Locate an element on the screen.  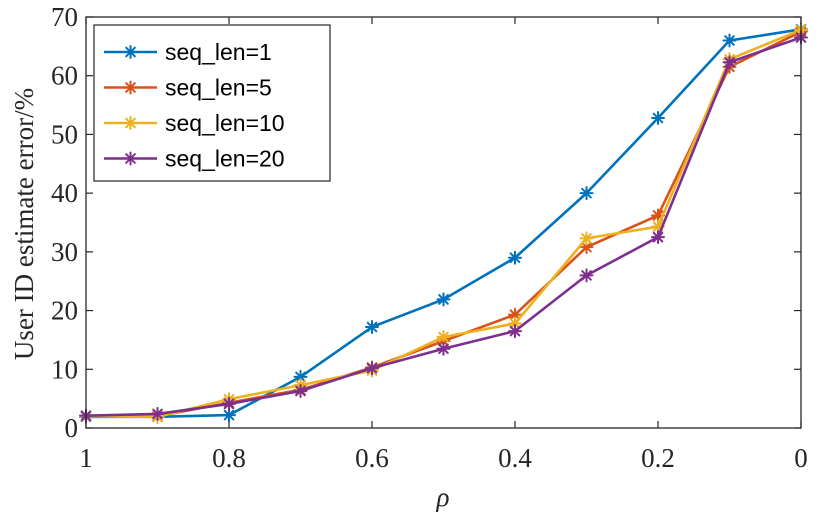
legend-label: seq_len=5 is located at coordinates (218, 88).